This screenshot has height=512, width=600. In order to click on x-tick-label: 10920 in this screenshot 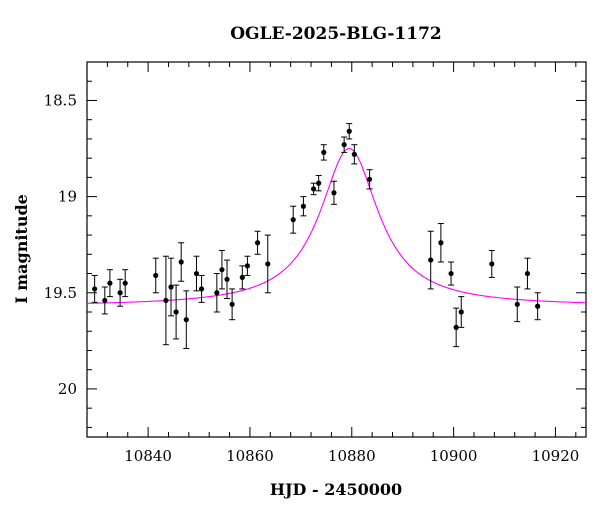, I will do `click(556, 456)`.